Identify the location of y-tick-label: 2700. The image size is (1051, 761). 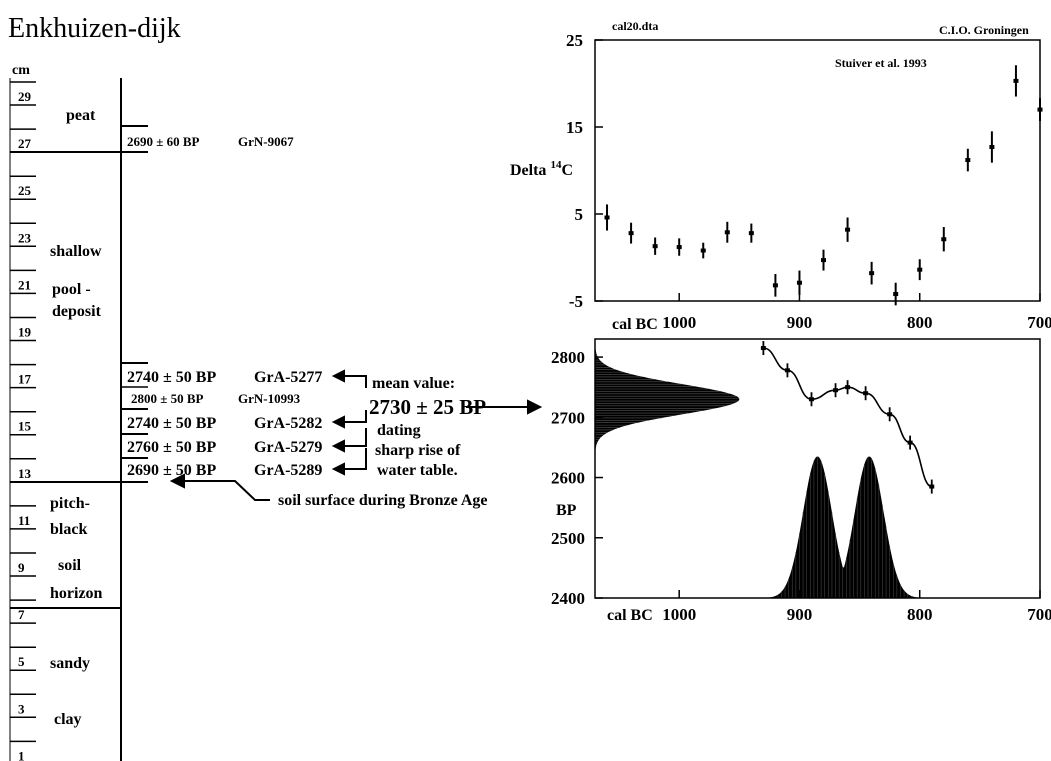
(568, 417).